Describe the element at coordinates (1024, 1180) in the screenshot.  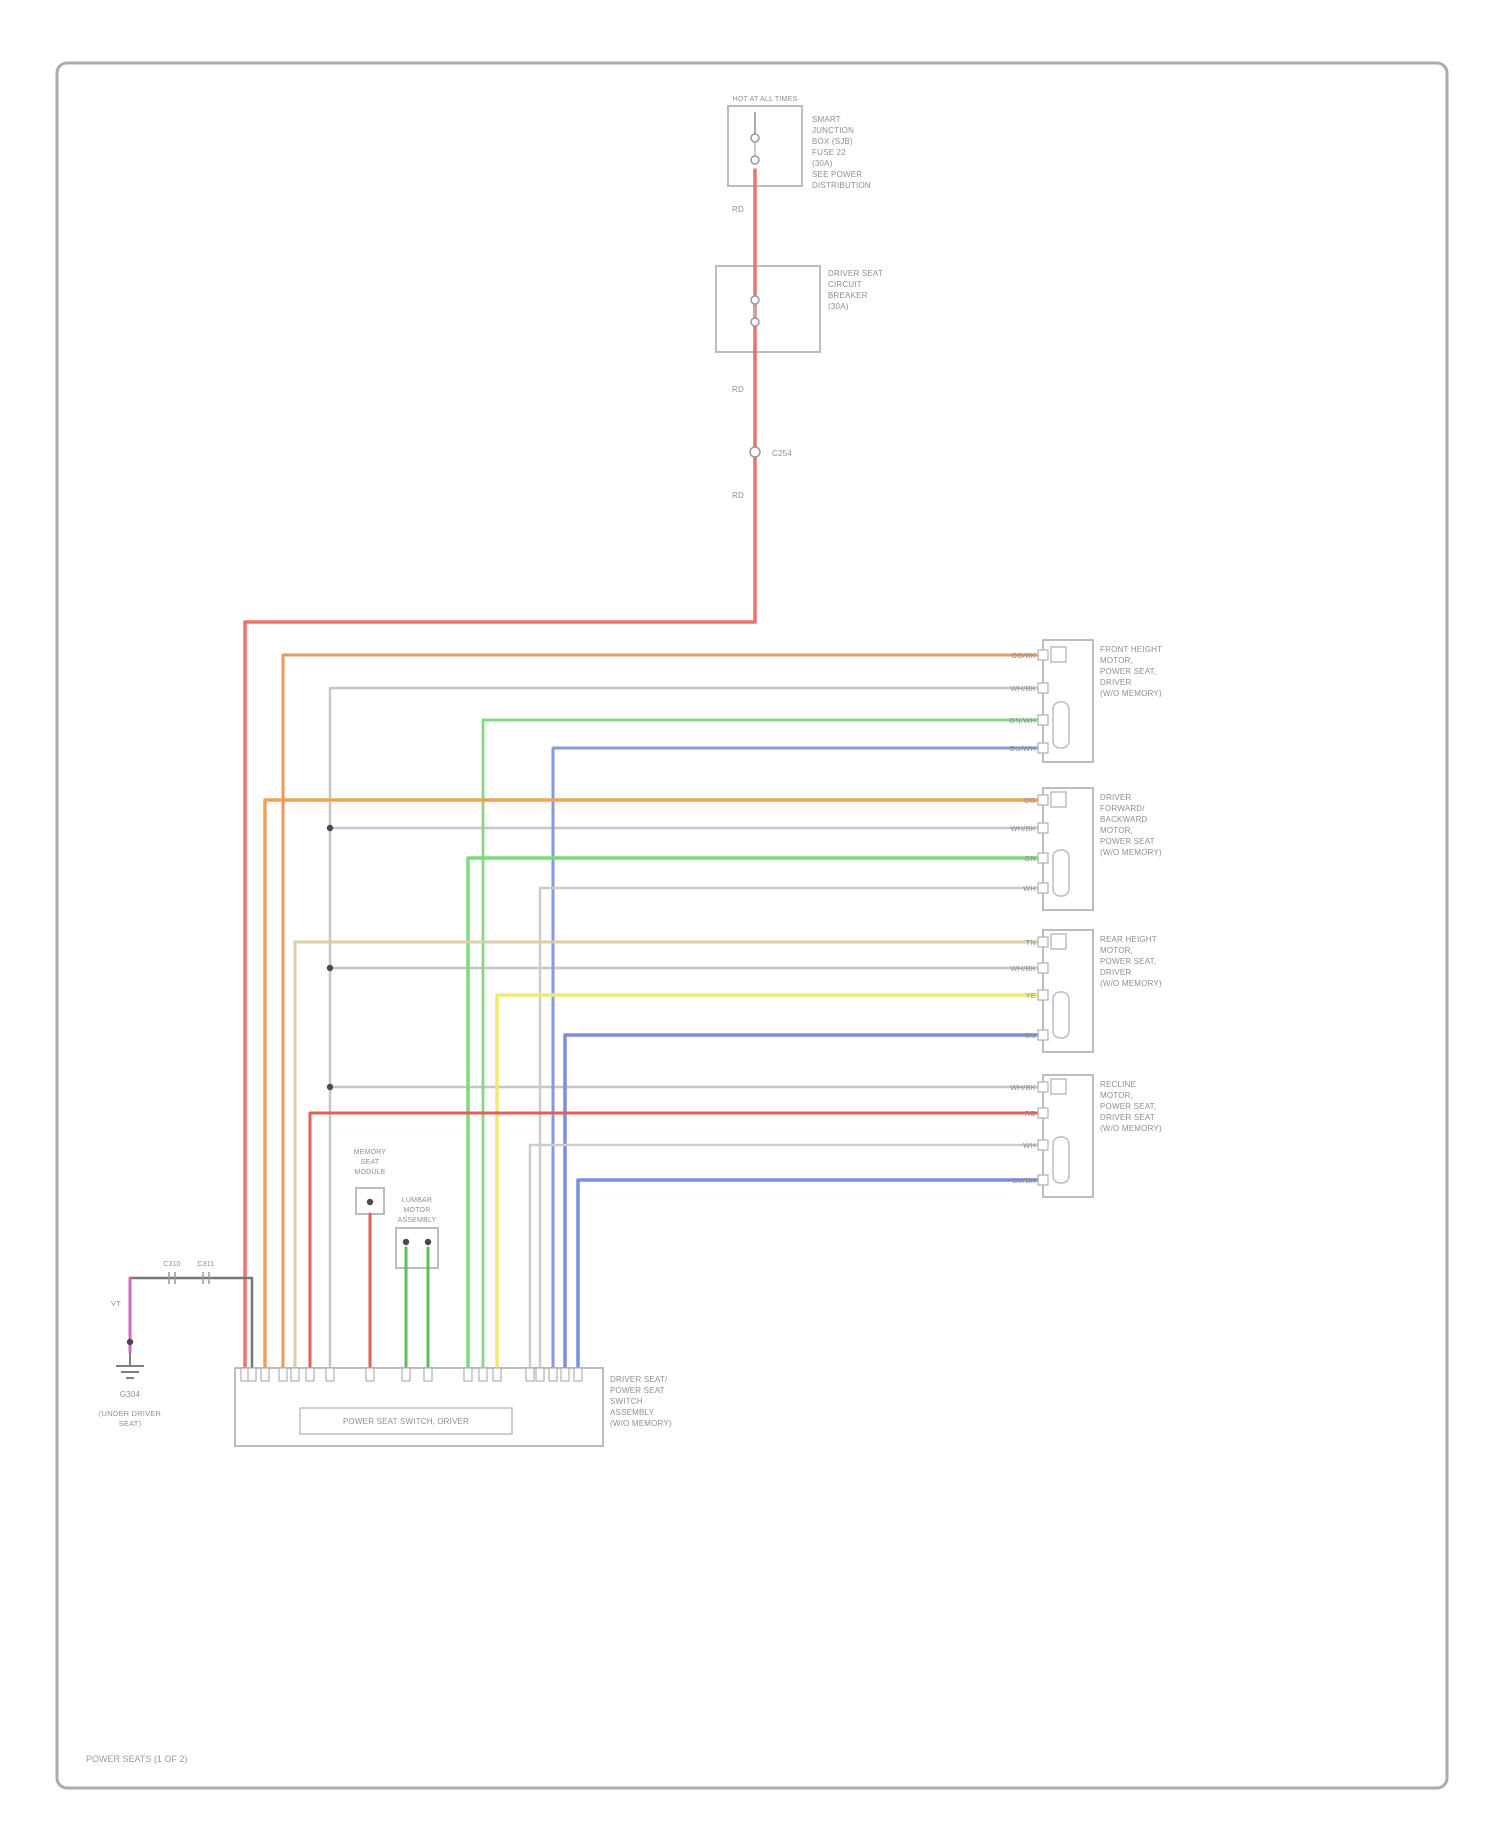
I see `diagram-label: BU/BK` at that location.